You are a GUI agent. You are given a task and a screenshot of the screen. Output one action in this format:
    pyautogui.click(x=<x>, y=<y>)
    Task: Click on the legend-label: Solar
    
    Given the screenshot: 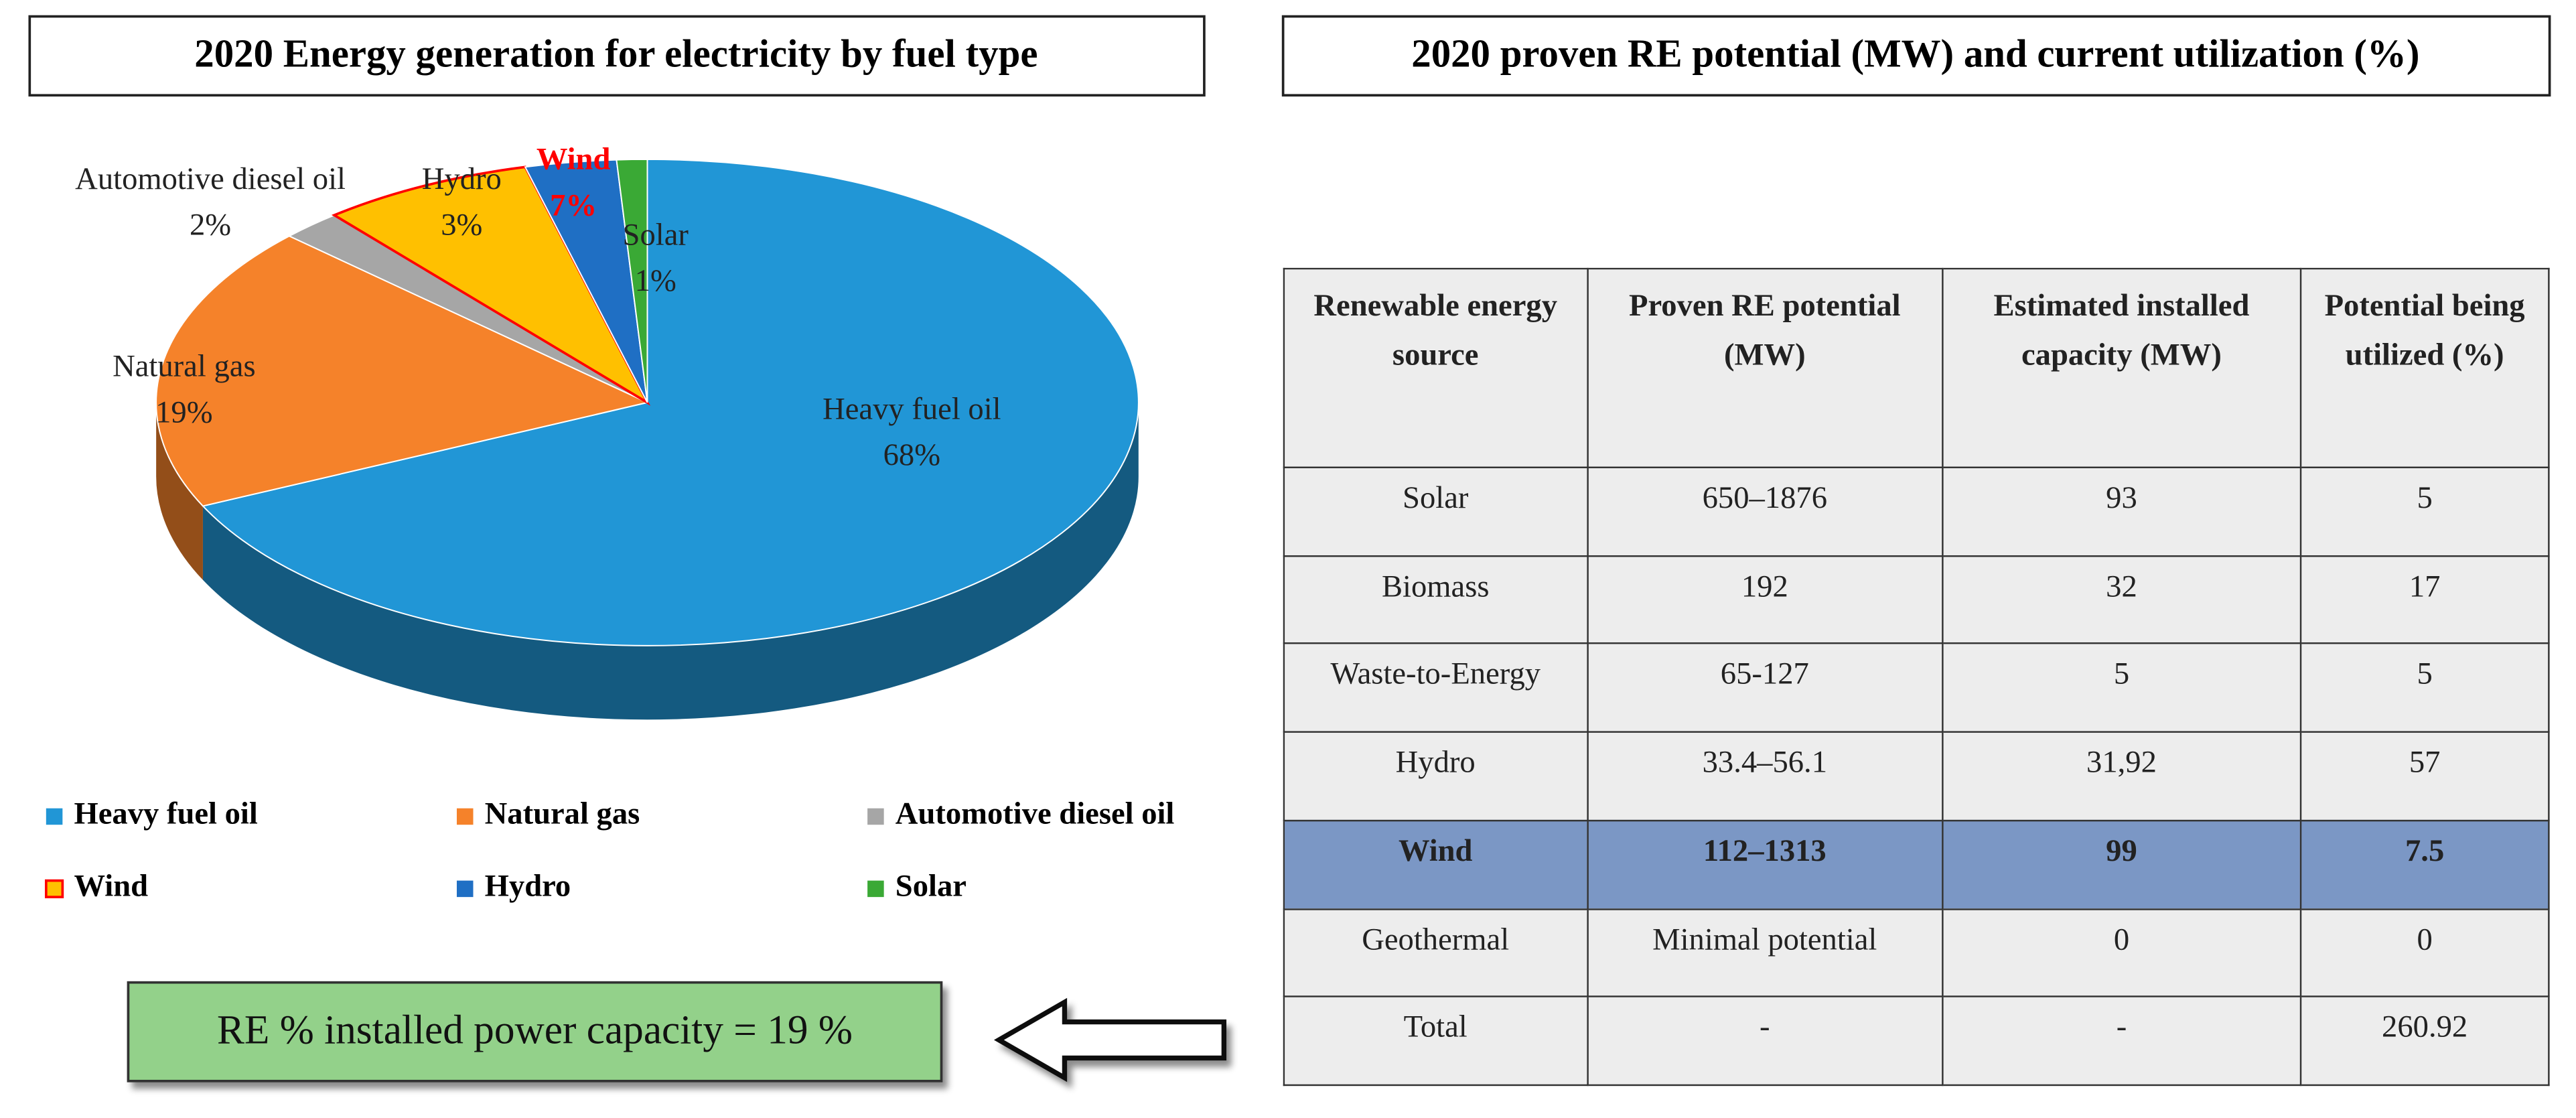 What is the action you would take?
    pyautogui.click(x=931, y=886)
    